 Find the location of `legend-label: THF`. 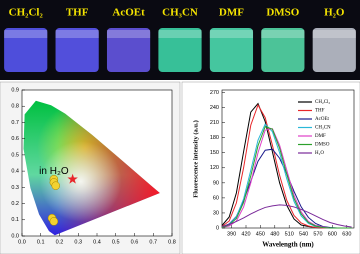

legend-label: THF is located at coordinates (320, 111).